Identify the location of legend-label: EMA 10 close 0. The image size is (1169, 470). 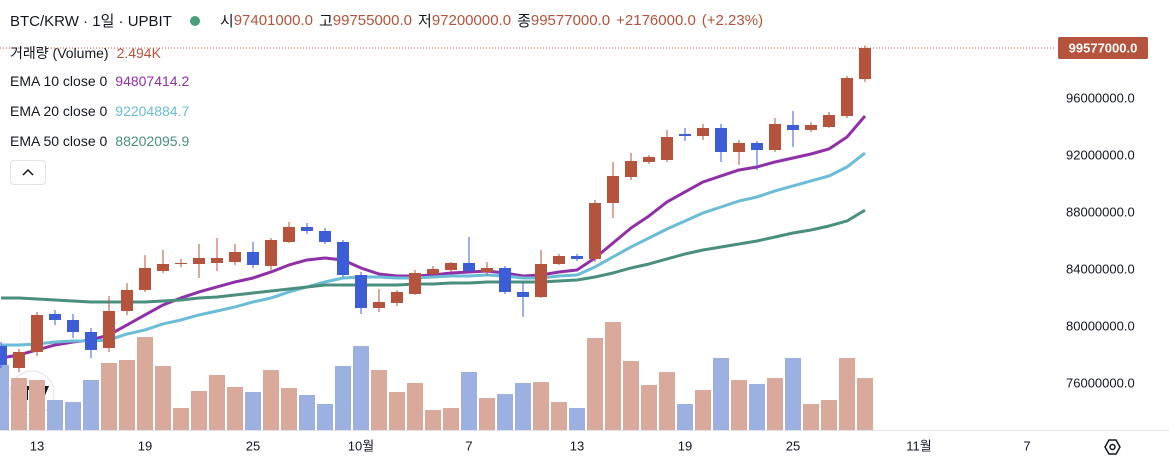
(59, 81).